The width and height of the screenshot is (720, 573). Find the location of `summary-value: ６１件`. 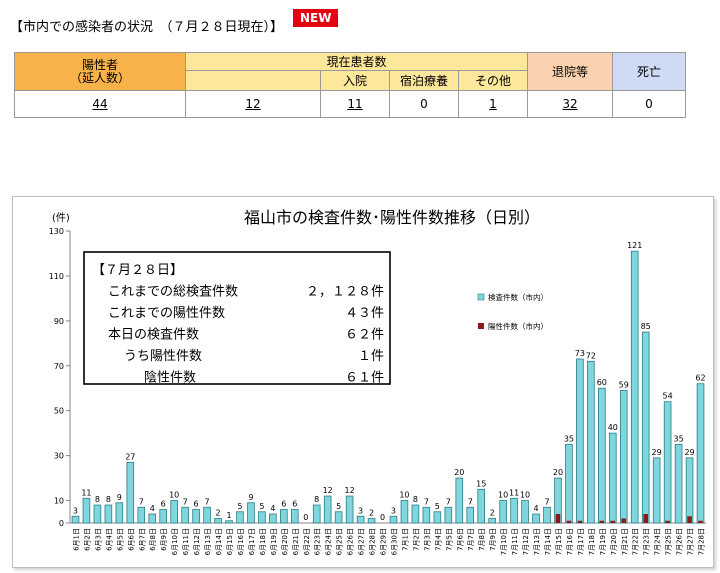

summary-value: ６１件 is located at coordinates (364, 378).